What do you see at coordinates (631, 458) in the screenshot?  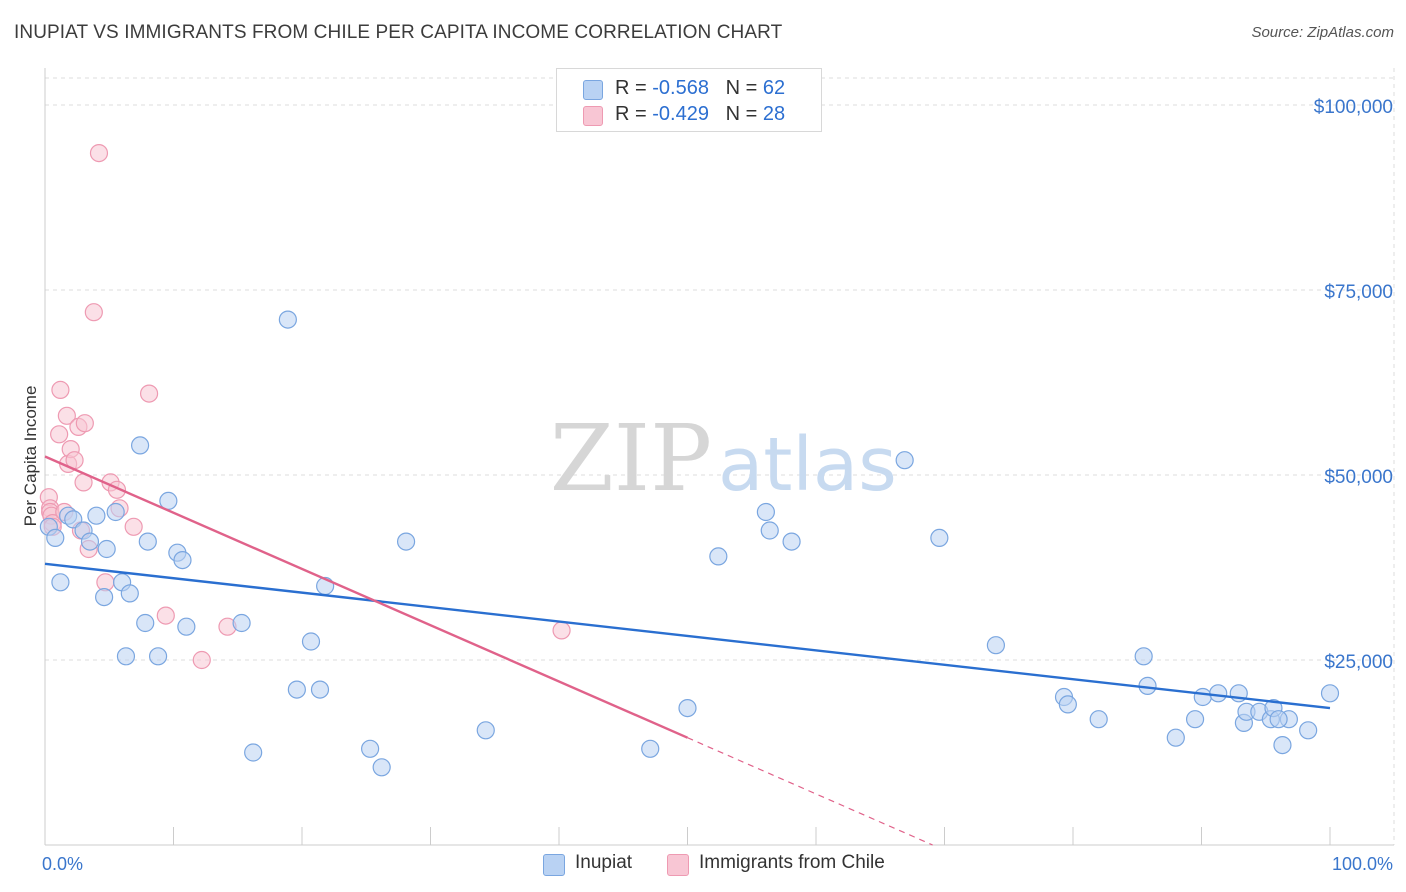 I see `watermark-zip: ZIP` at bounding box center [631, 458].